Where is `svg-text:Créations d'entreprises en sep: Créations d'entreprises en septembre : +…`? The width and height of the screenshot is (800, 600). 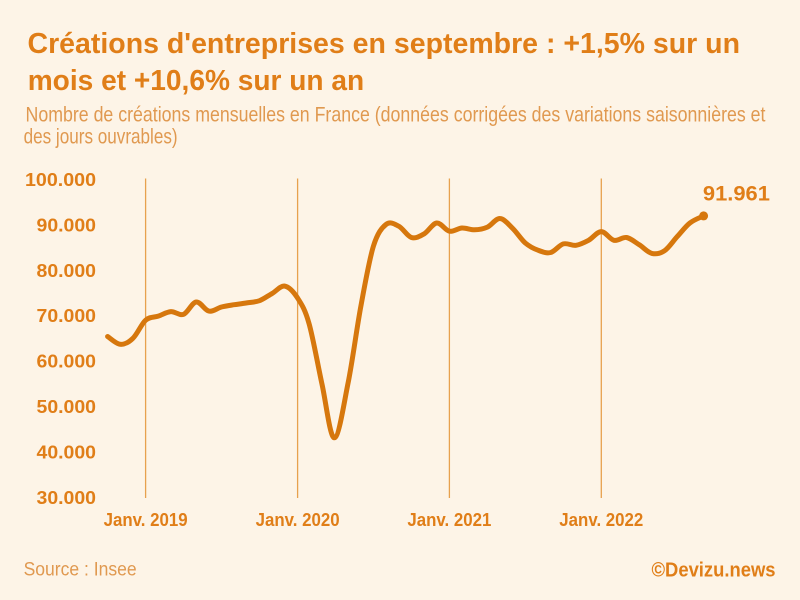 svg-text:Créations d'entreprises en sep: Créations d'entreprises en septembre : +… is located at coordinates (384, 44).